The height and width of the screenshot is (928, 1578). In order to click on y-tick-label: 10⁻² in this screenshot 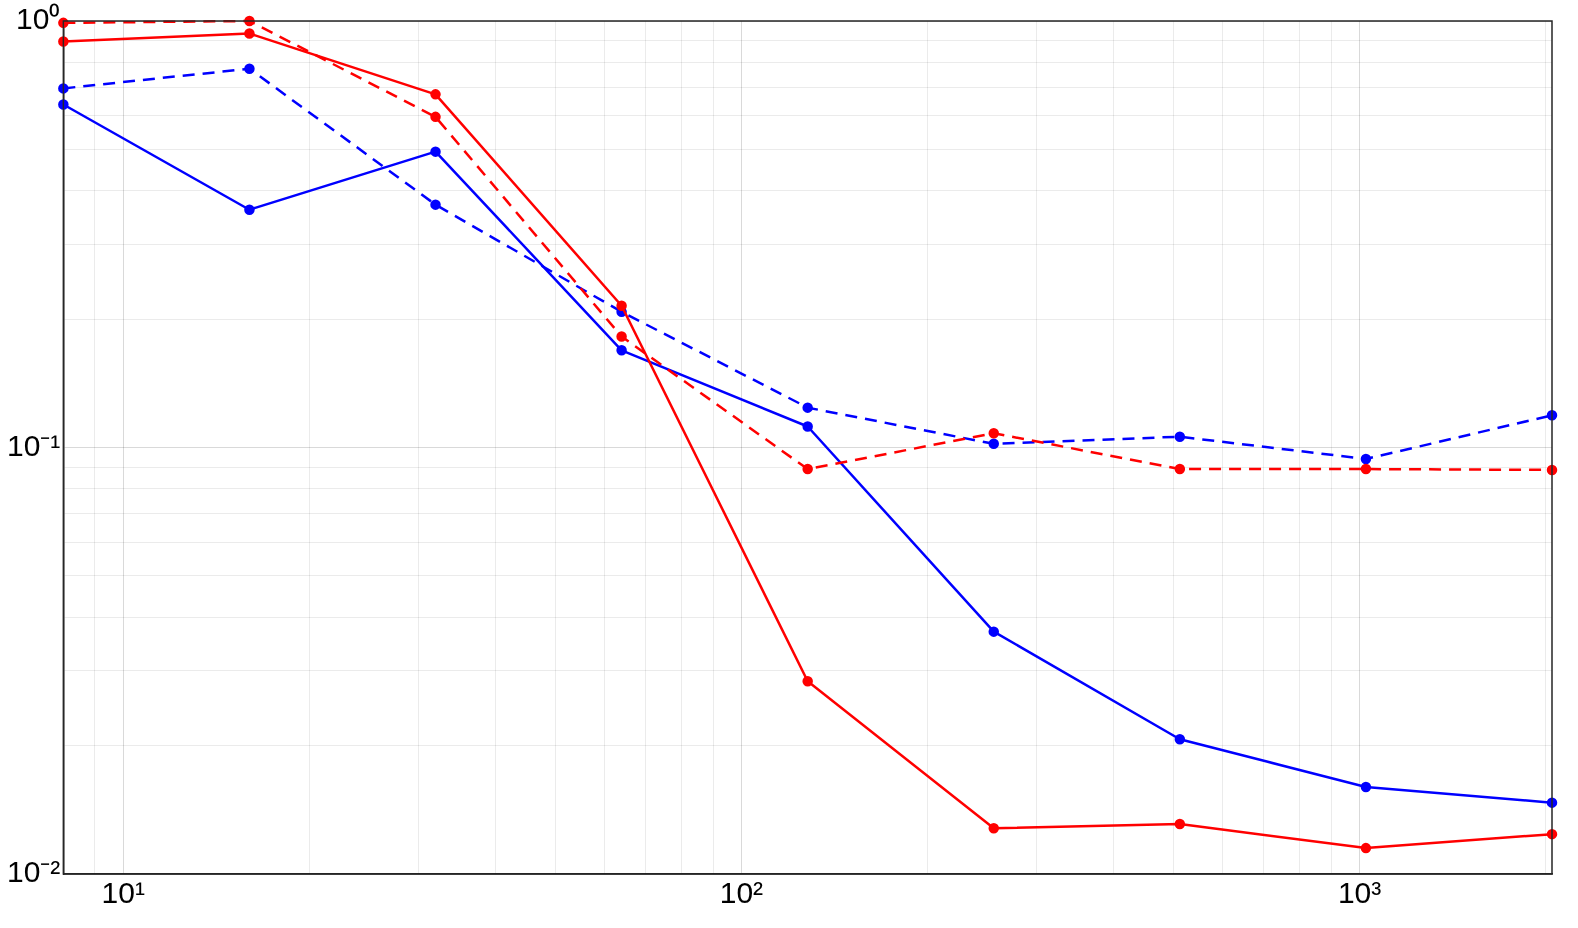, I will do `click(34, 872)`.